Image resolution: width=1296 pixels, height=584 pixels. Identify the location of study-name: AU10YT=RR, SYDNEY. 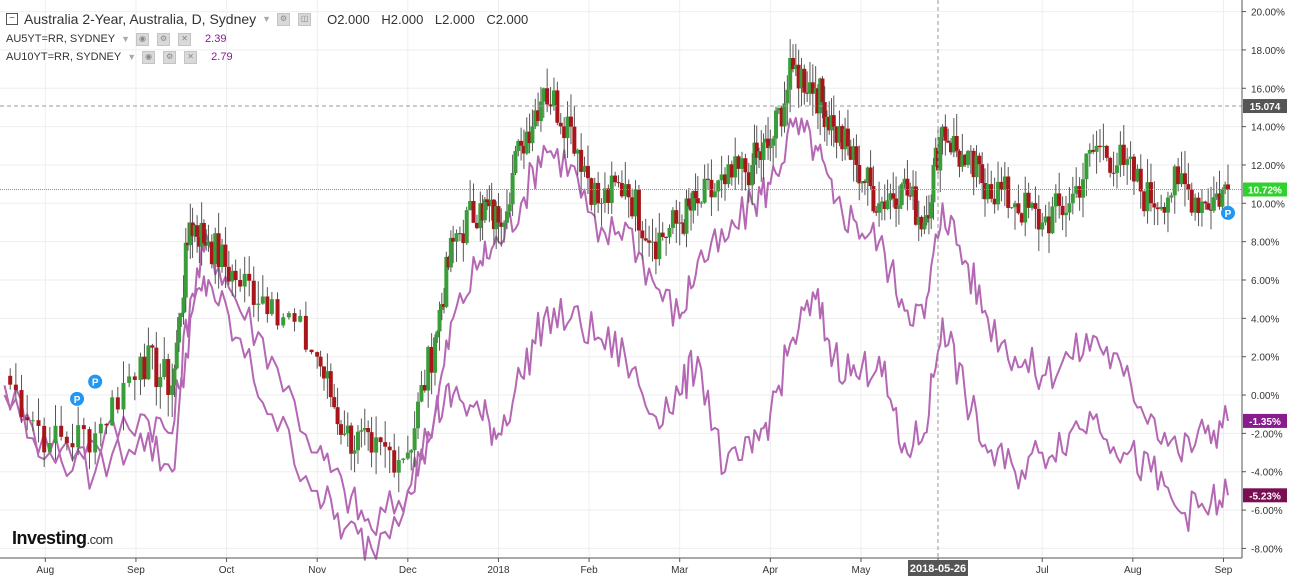
(64, 57).